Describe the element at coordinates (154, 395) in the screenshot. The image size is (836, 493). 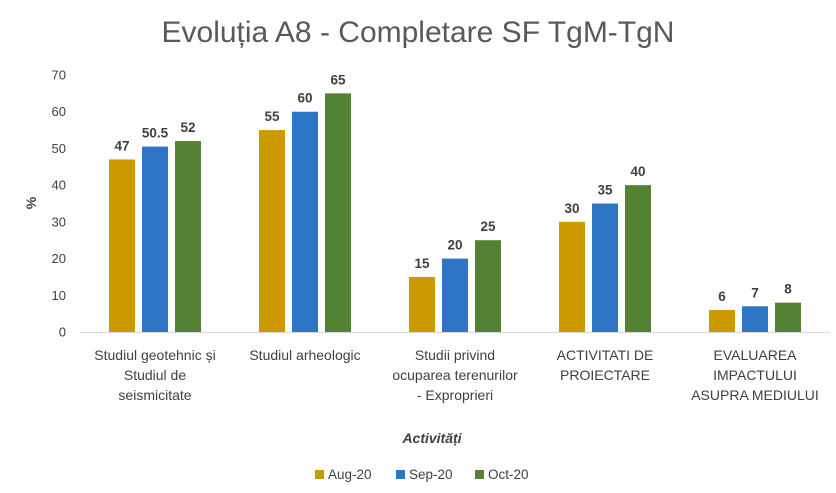
I see `category-label: seismicitate` at that location.